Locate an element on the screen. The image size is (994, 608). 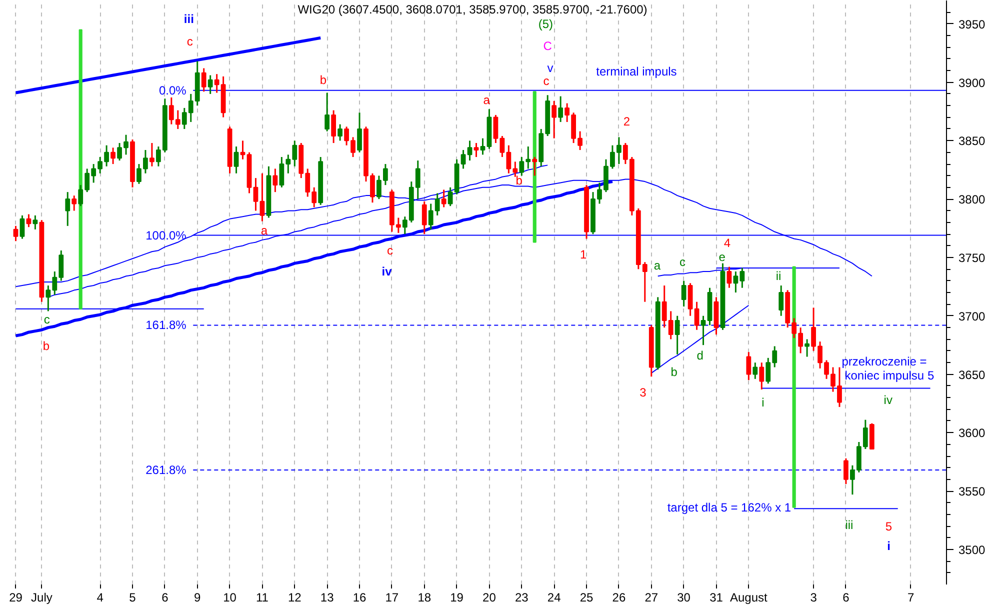
x-tick-label: 5 is located at coordinates (132, 597).